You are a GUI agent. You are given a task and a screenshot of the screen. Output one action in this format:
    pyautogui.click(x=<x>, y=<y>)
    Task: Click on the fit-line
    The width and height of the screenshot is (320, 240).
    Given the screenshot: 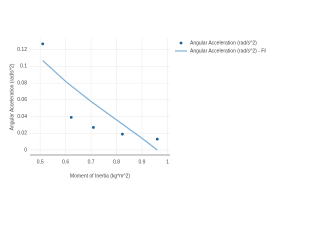 What is the action you would take?
    pyautogui.click(x=100, y=105)
    